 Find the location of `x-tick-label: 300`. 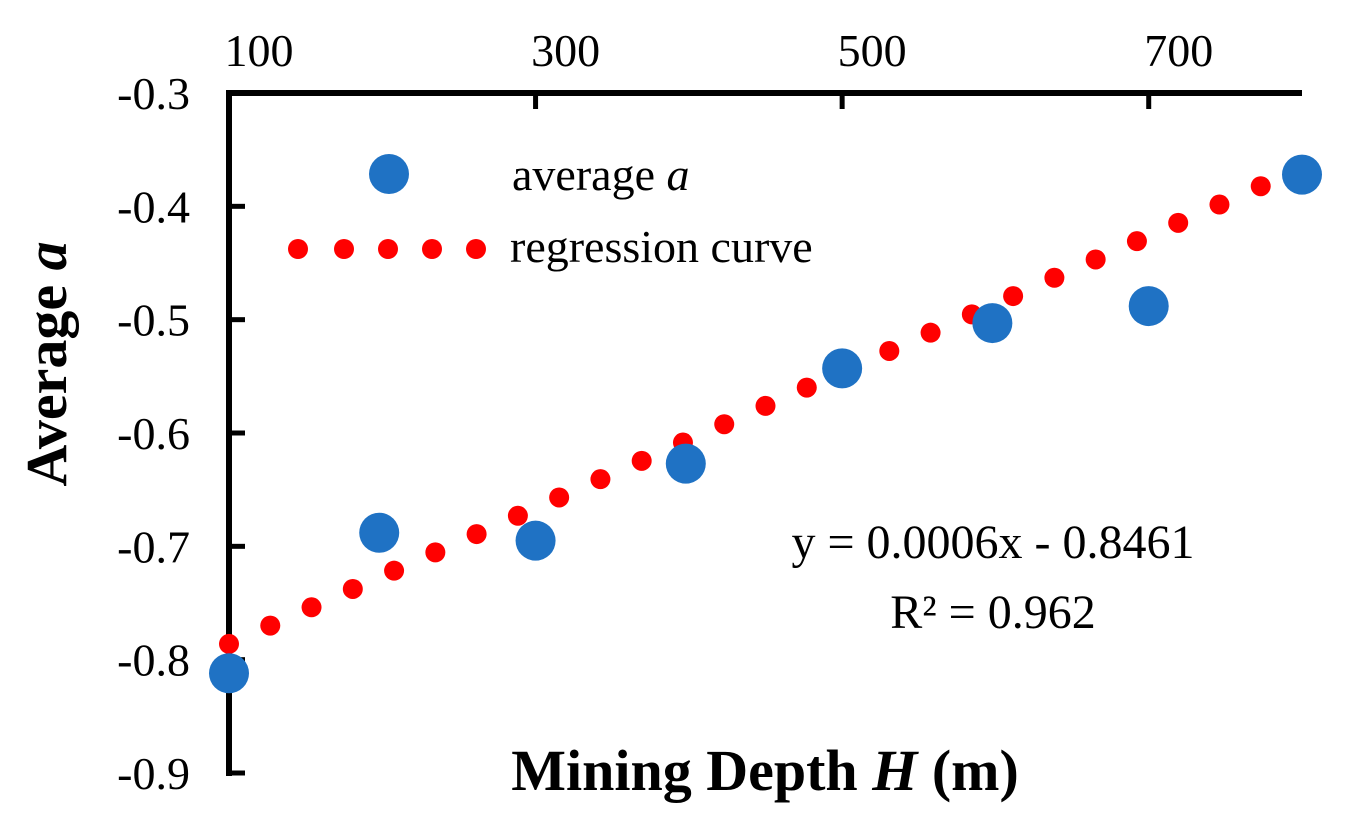

x-tick-label: 300 is located at coordinates (565, 50).